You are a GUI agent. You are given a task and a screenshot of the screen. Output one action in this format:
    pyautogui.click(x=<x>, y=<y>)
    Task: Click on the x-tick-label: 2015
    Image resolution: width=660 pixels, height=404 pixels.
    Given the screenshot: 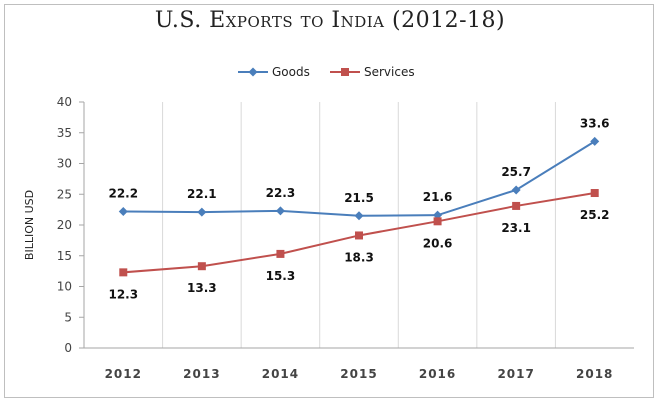 What is the action you would take?
    pyautogui.click(x=358, y=374)
    